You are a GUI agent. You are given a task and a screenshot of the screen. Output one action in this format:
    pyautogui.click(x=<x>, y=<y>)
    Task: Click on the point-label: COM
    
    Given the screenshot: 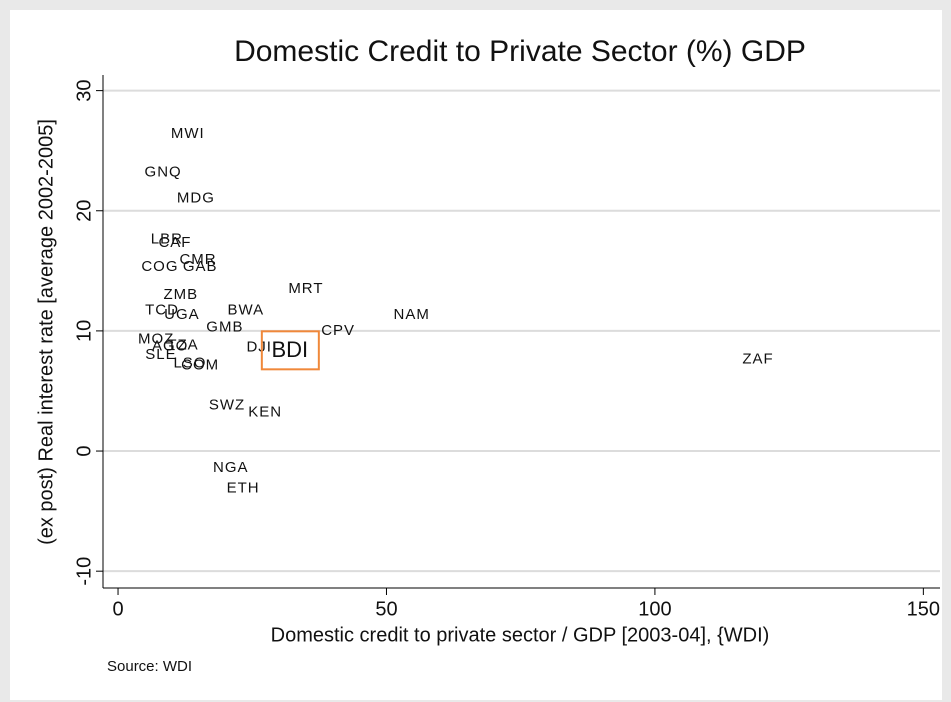 What is the action you would take?
    pyautogui.click(x=200, y=365)
    